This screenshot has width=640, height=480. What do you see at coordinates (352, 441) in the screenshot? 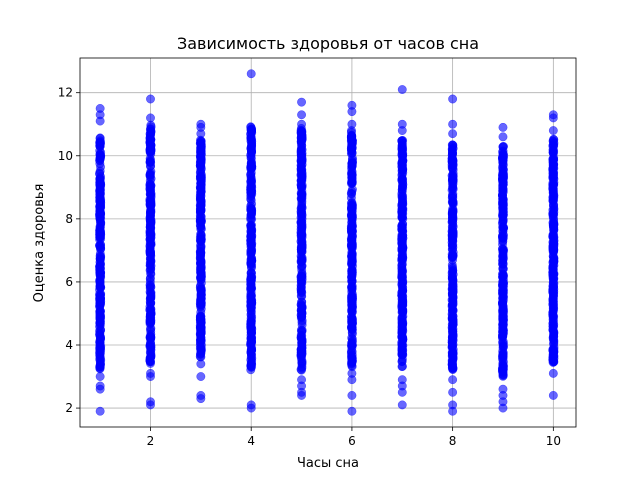
I see `x-tick-label: 6` at bounding box center [352, 441].